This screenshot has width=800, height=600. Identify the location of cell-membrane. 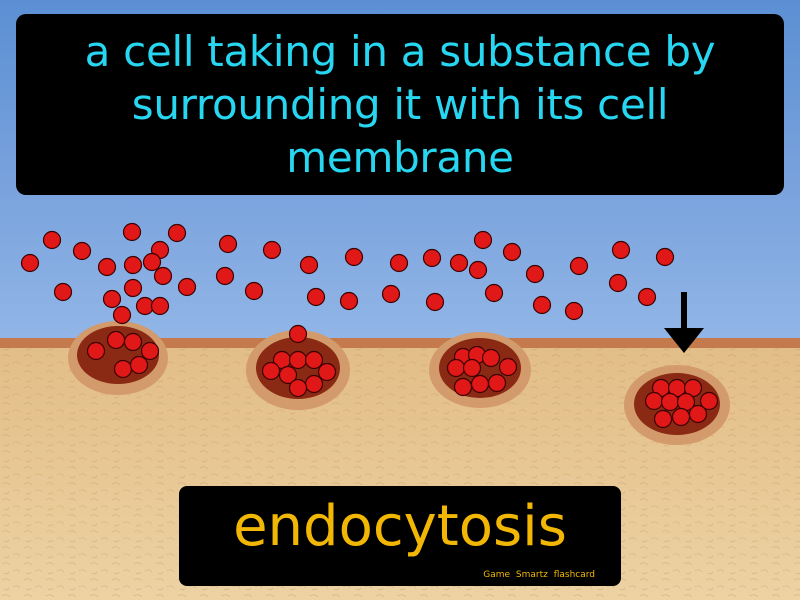
(400, 343).